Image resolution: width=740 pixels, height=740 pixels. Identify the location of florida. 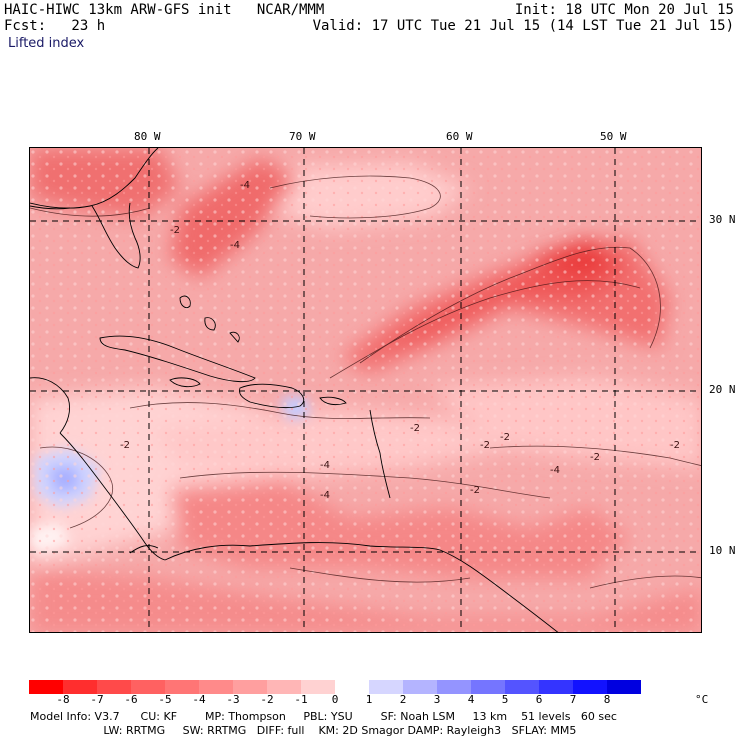
(116, 235).